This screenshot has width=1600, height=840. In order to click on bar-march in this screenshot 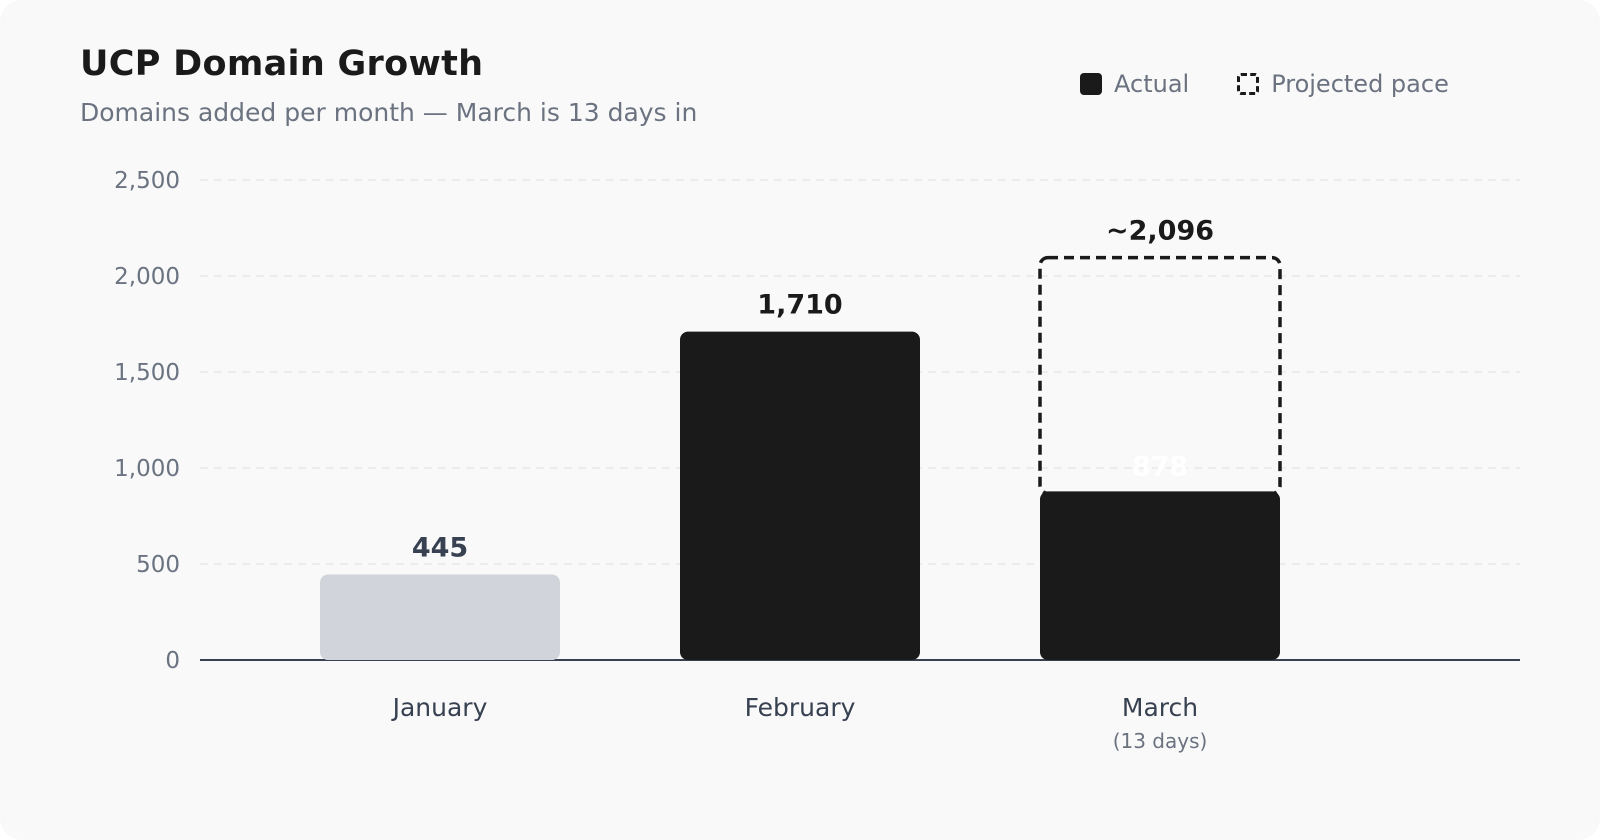, I will do `click(1160, 575)`.